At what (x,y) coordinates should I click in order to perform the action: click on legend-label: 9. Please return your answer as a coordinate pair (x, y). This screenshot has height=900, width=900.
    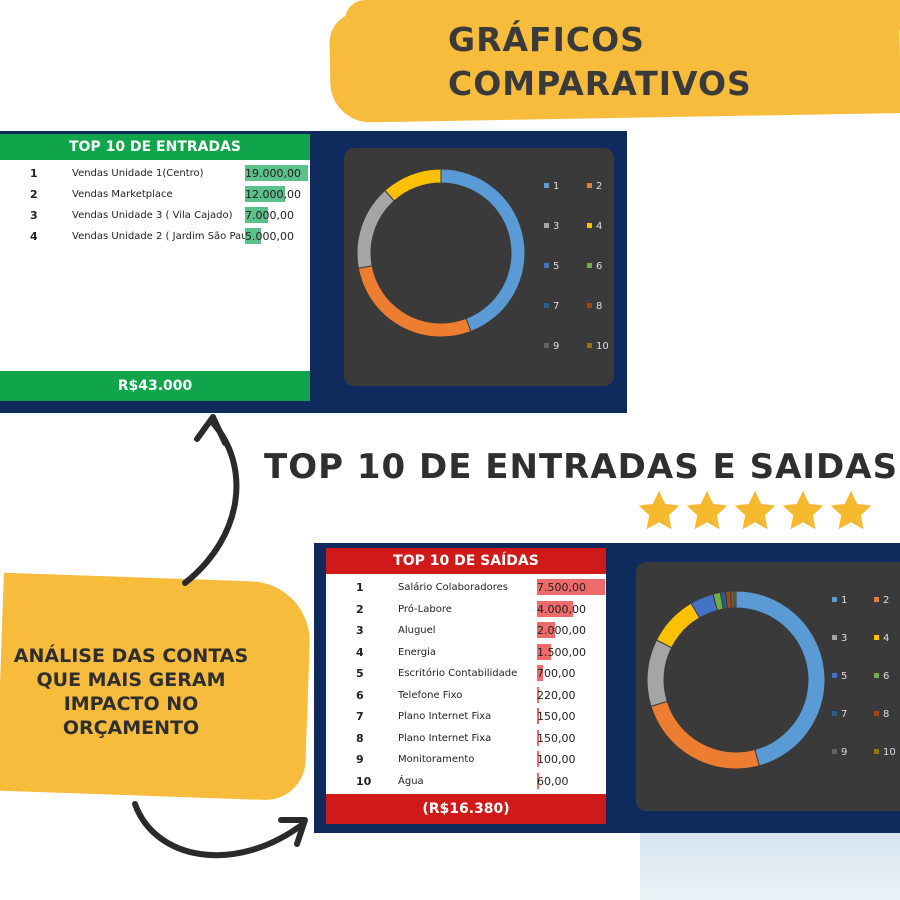
    Looking at the image, I should click on (844, 752).